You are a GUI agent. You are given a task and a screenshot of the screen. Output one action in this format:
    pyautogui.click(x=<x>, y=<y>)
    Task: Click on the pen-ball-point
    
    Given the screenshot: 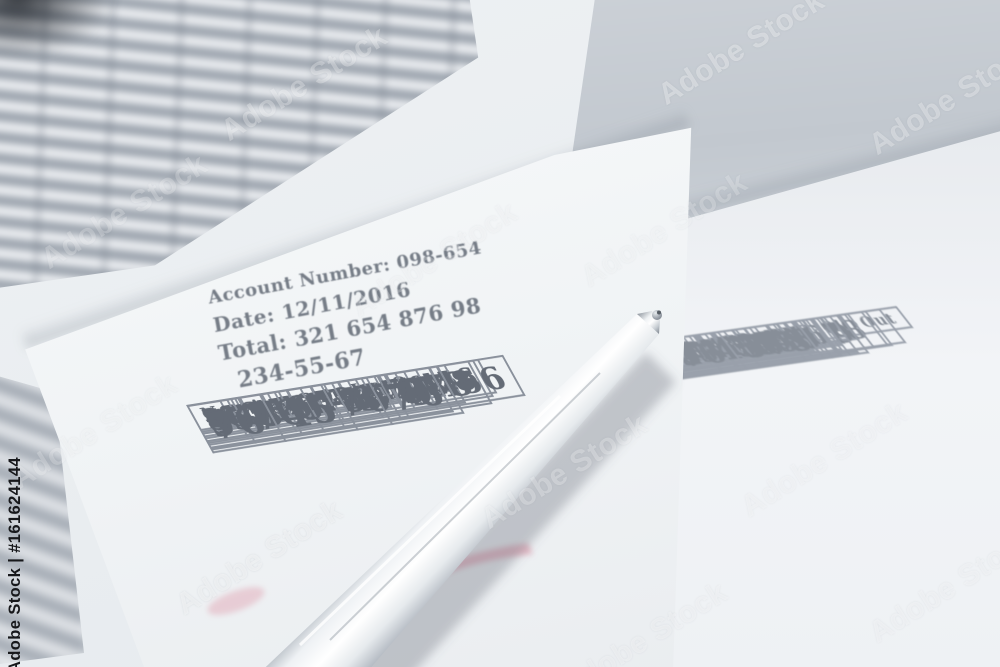 What is the action you would take?
    pyautogui.click(x=659, y=312)
    